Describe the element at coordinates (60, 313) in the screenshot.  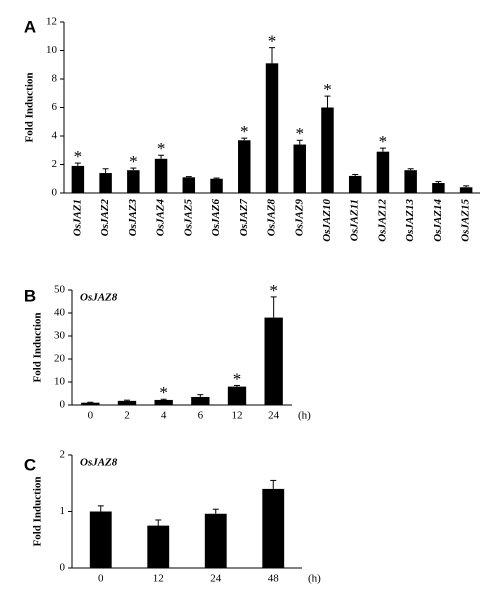
I see `y-tick-label: 40` at that location.